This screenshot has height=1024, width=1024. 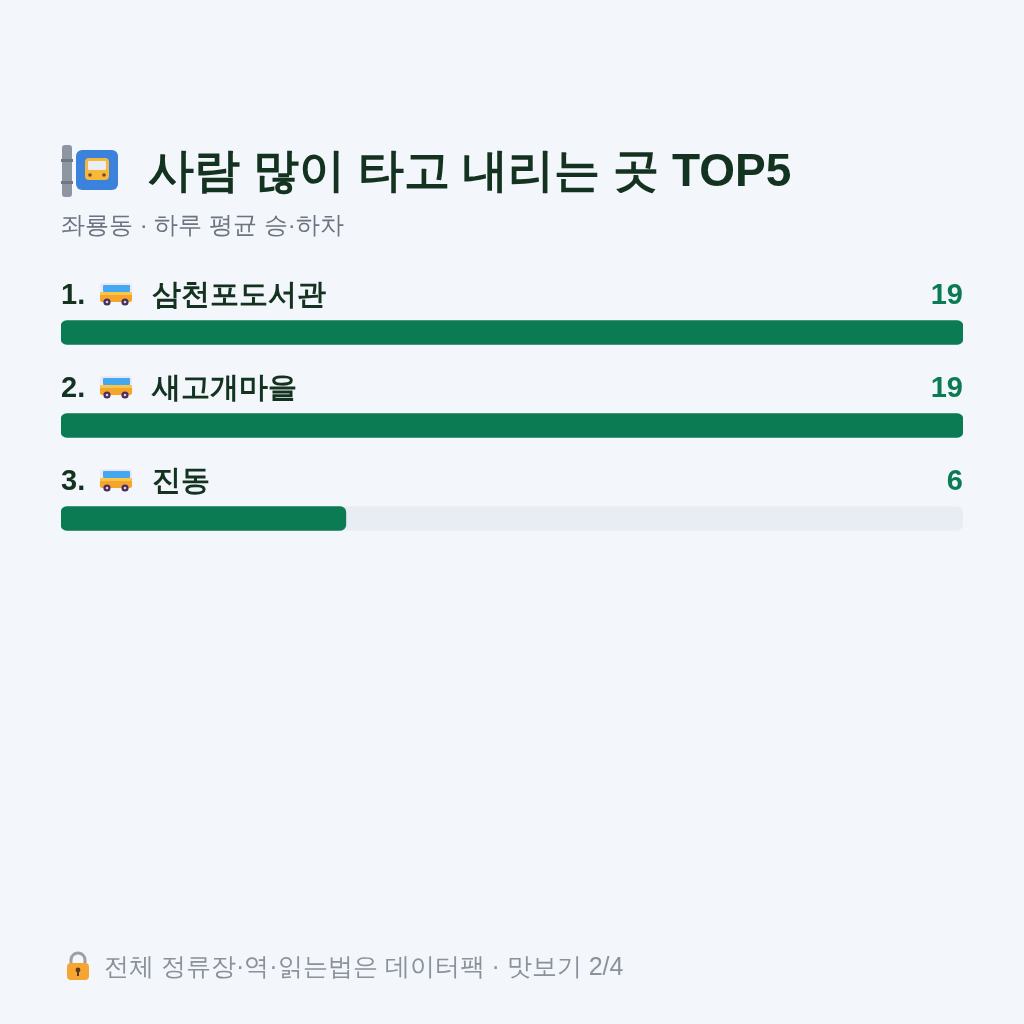 I want to click on category-label: 1. 삼천포도서관, so click(x=194, y=293).